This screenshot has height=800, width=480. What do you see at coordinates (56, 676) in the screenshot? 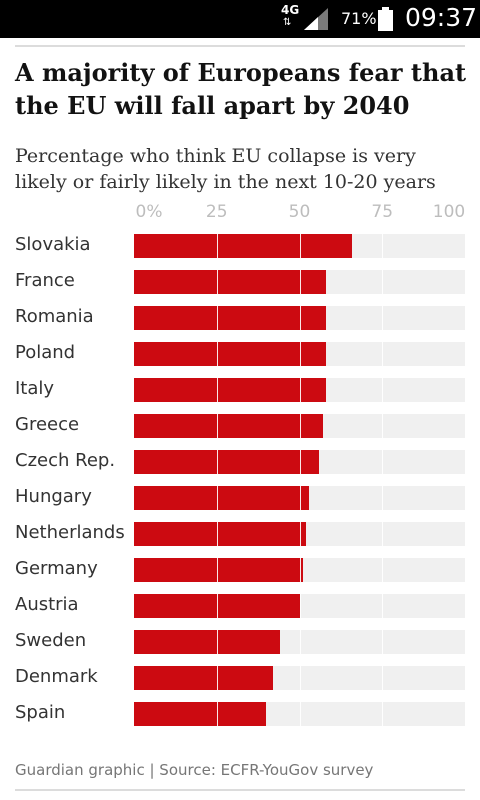
I see `category-label: Denmark` at bounding box center [56, 676].